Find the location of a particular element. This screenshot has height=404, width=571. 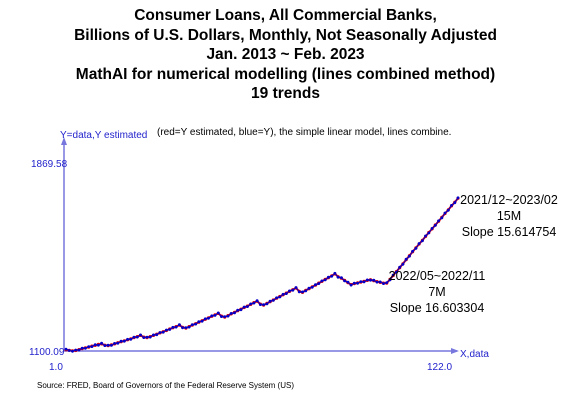

title-line-5: 19 trends is located at coordinates (285, 93).